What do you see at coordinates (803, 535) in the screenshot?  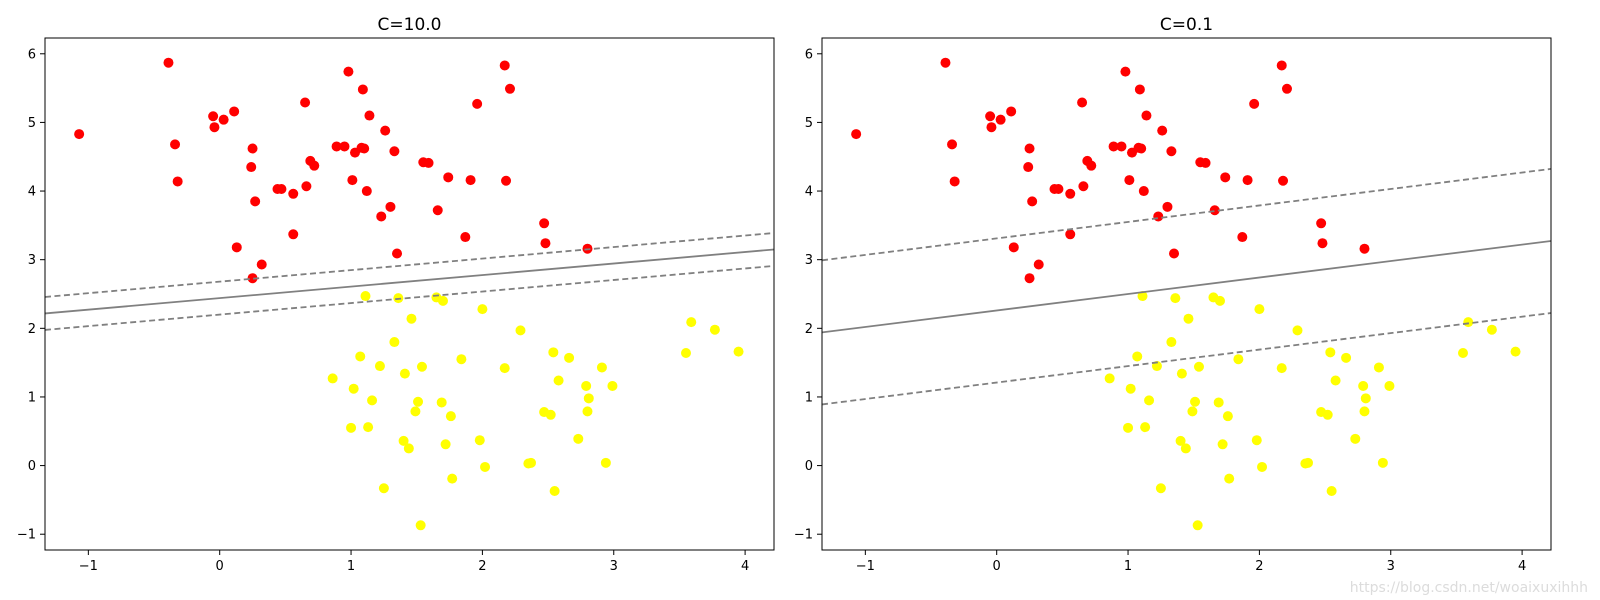 I see `y-tick-label: −1` at bounding box center [803, 535].